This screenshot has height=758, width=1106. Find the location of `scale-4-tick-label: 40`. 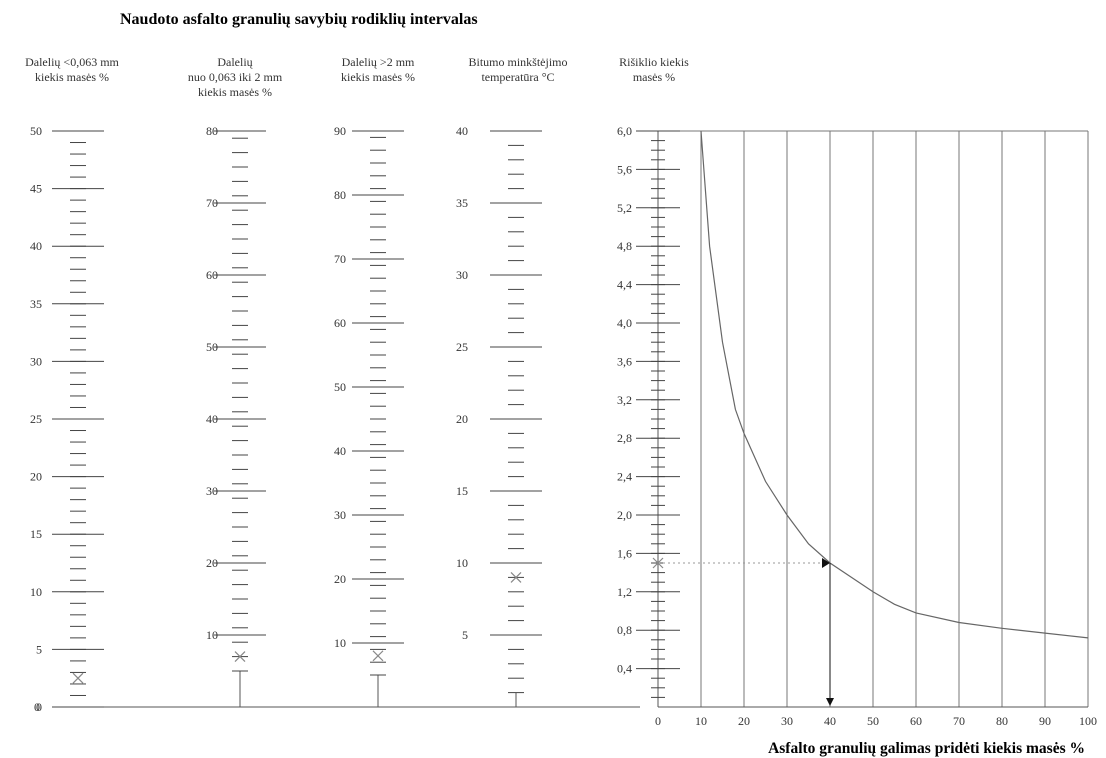

scale-4-tick-label: 40 is located at coordinates (462, 131).